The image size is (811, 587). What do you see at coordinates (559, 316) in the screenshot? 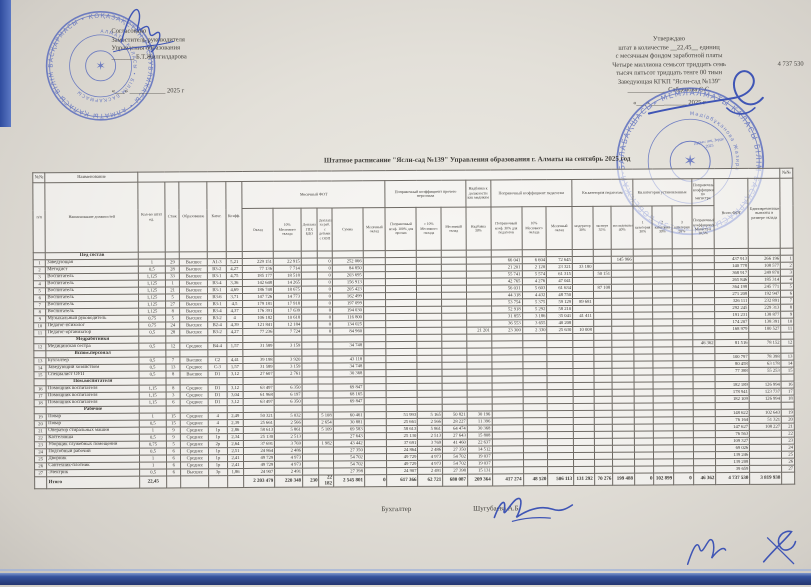
I see `cell: 35 041` at bounding box center [559, 316].